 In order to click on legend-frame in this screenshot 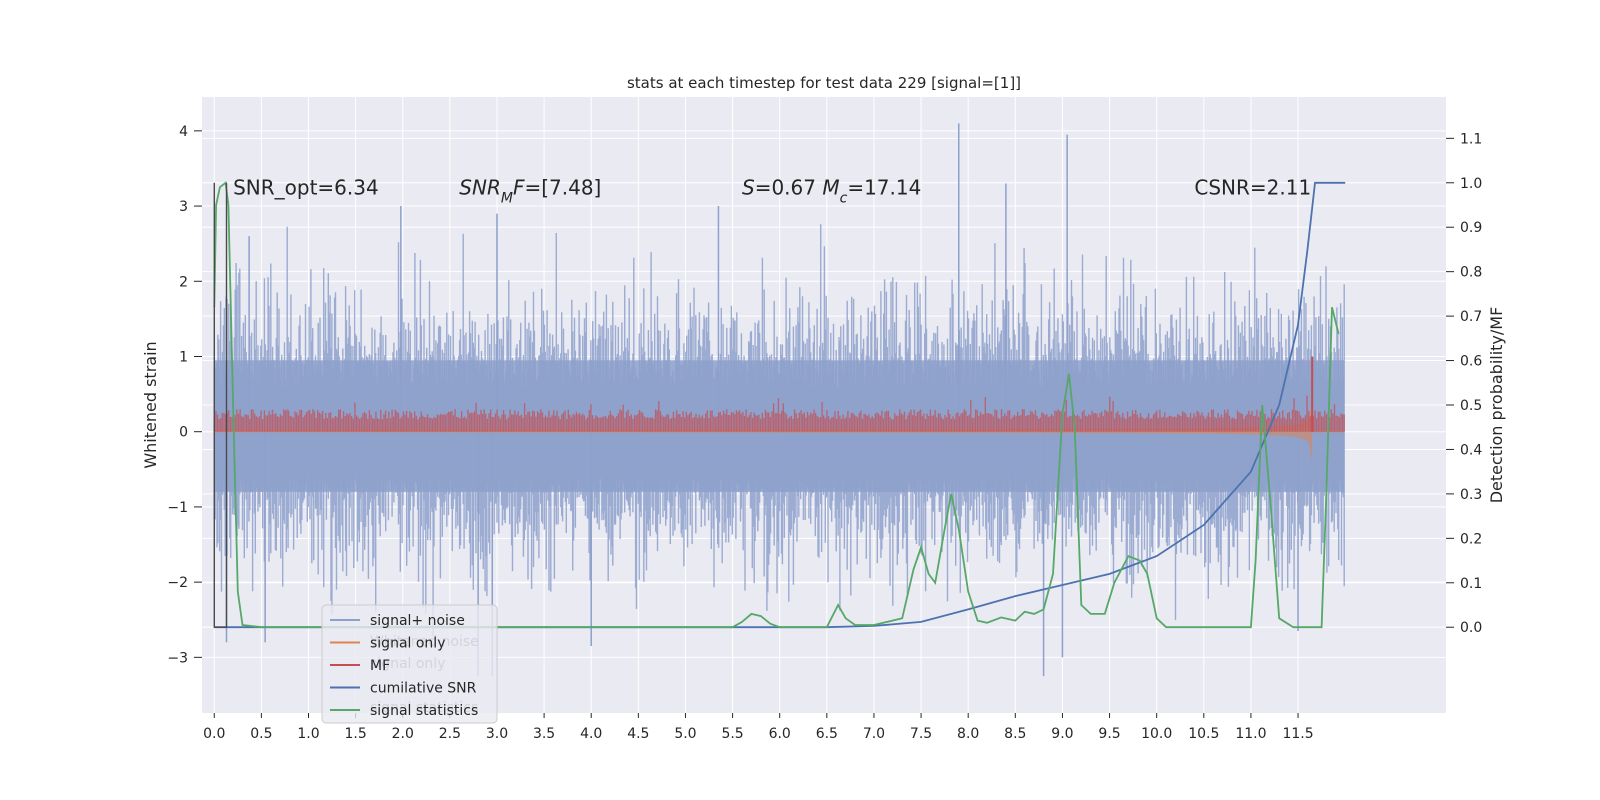, I will do `click(409, 664)`.